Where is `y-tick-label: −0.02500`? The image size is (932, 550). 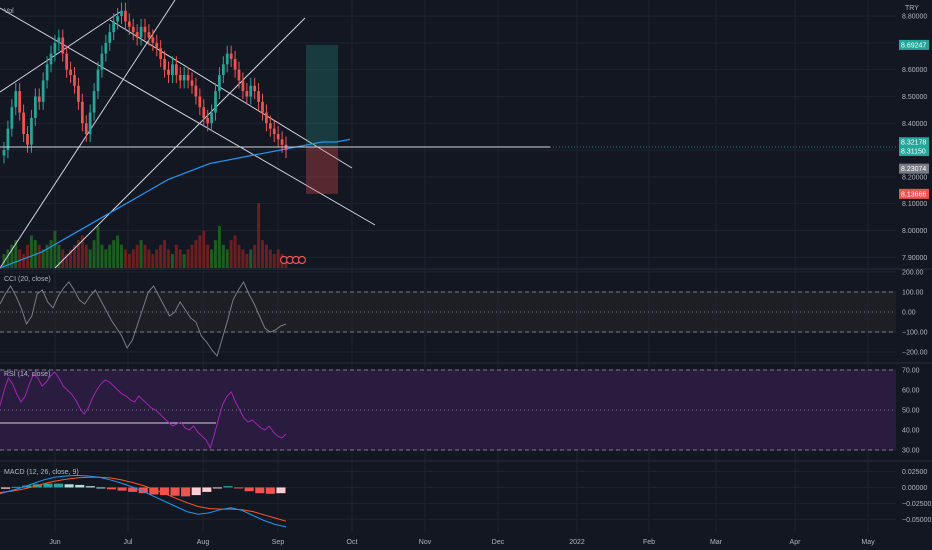 y-tick-label: −0.02500 is located at coordinates (916, 504).